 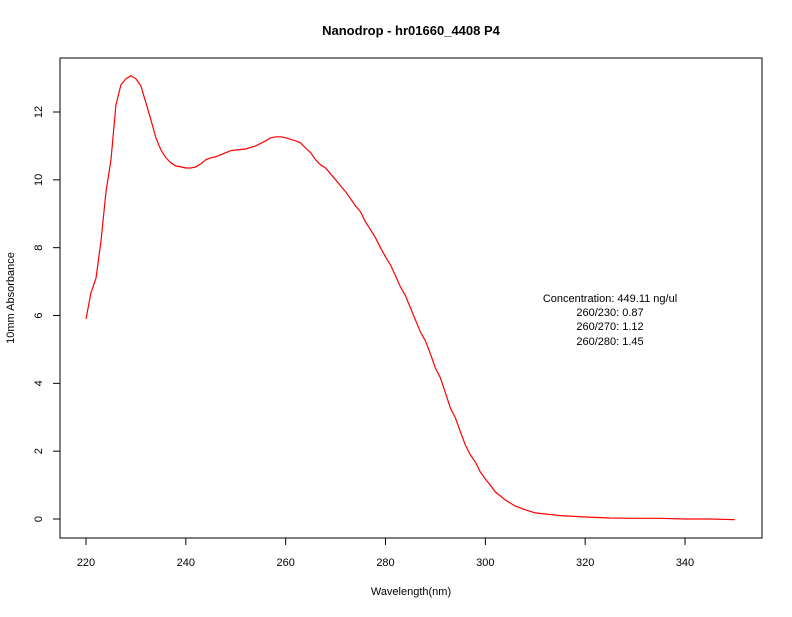 I want to click on y-tick-label: 0, so click(x=39, y=519).